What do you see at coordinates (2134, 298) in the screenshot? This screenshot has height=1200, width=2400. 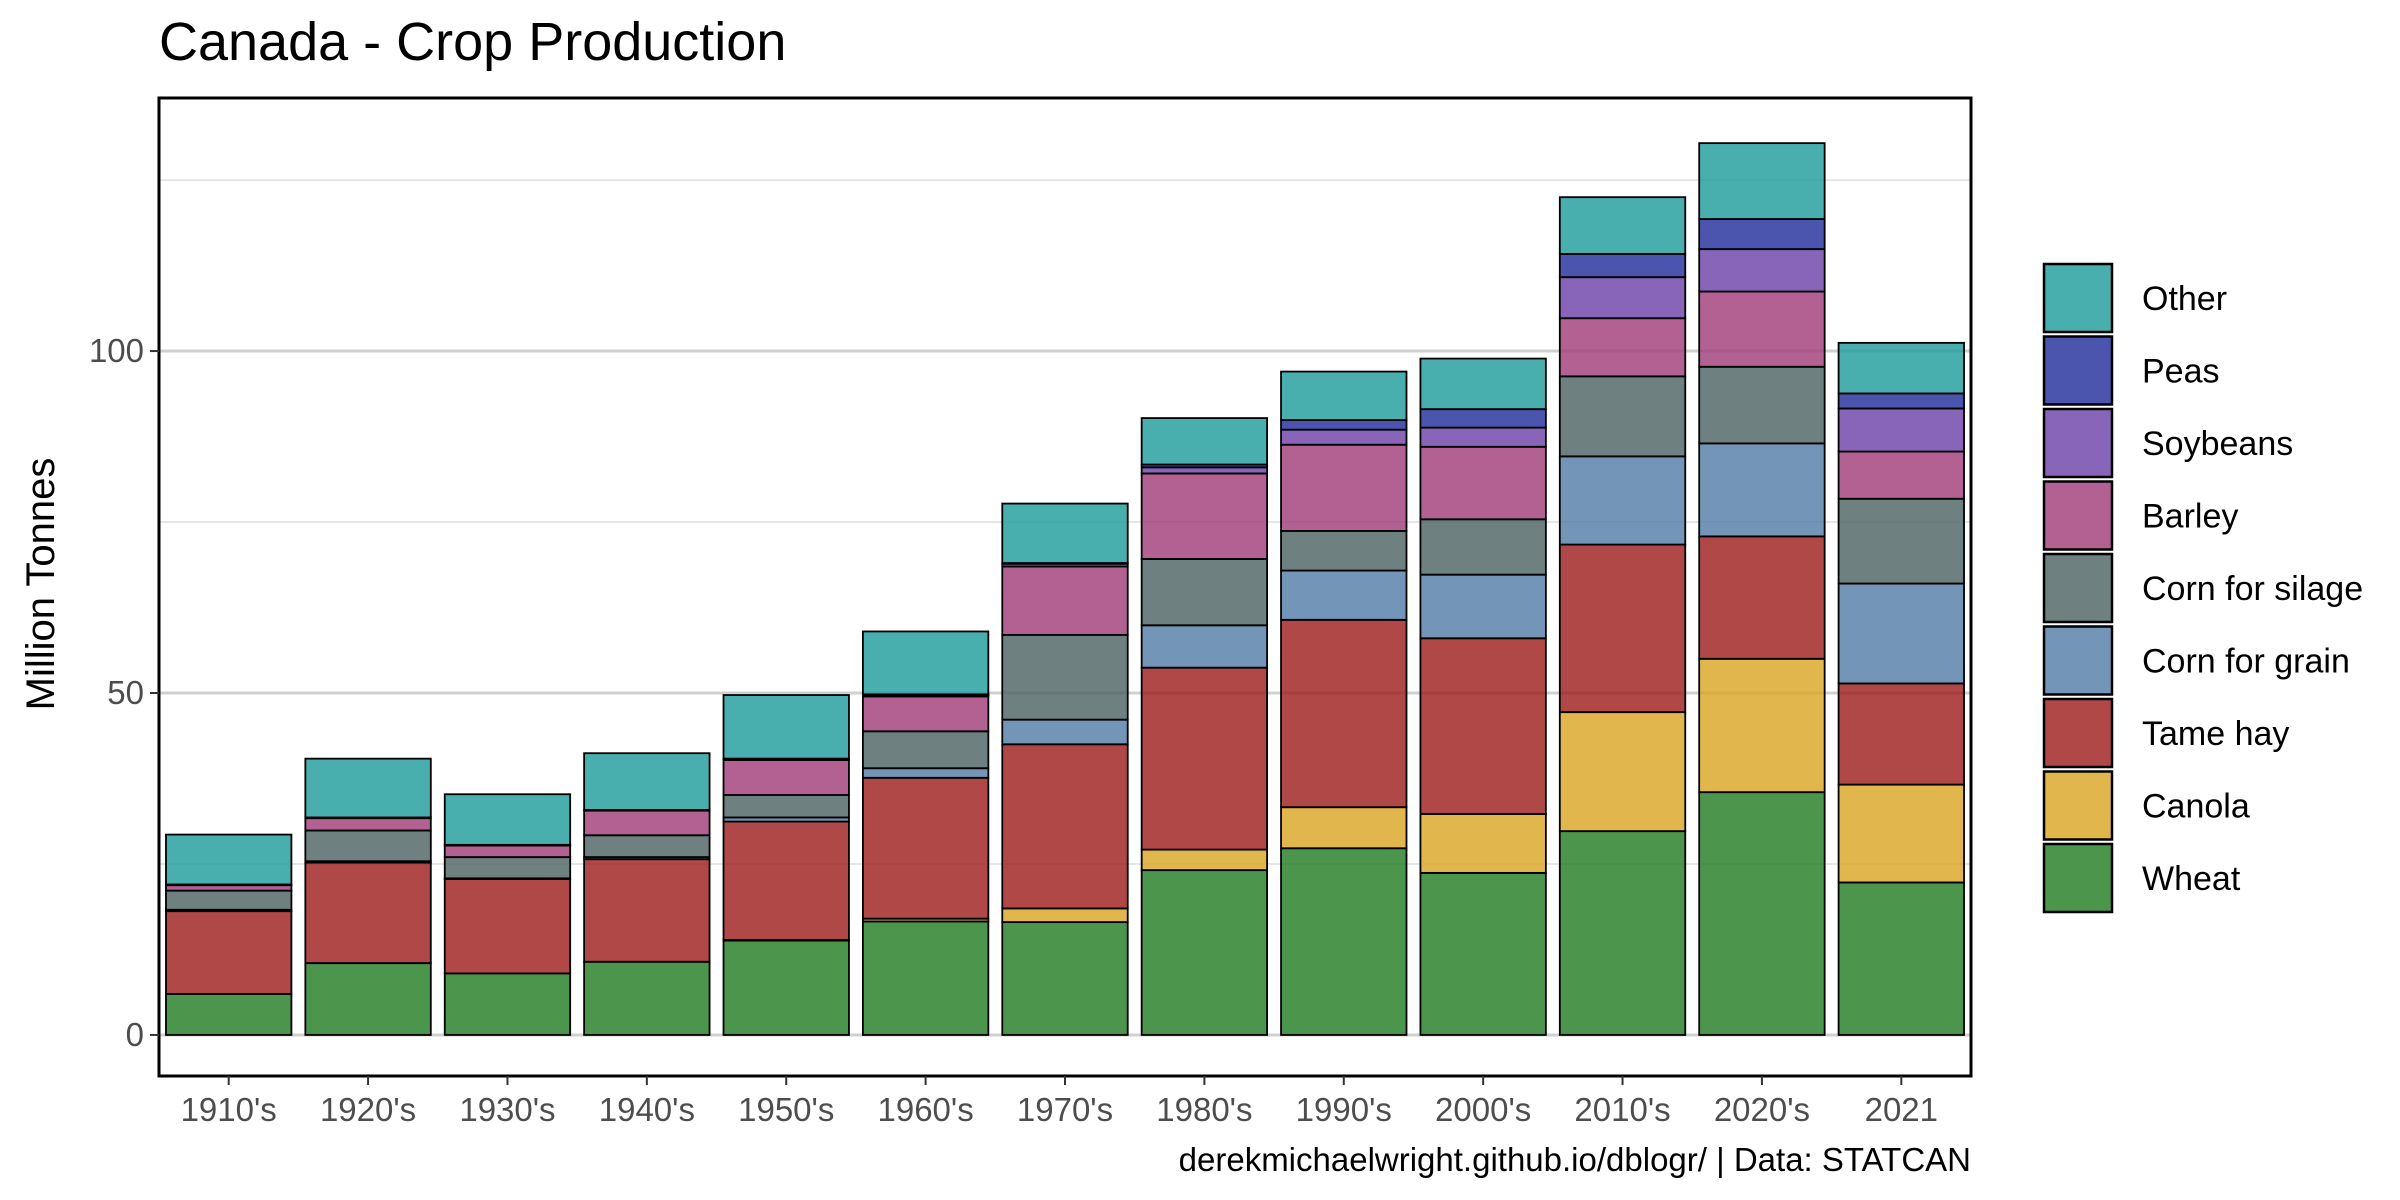 I see `legend-item-other: Other` at bounding box center [2134, 298].